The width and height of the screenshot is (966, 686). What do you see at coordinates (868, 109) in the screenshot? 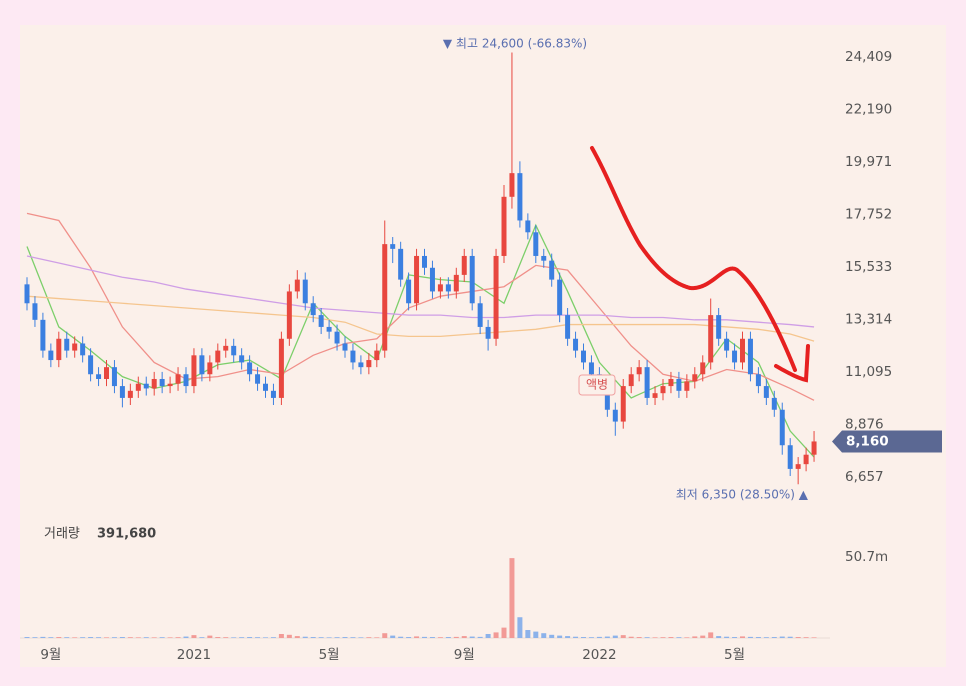
I see `y-tick-label: 22,190` at bounding box center [868, 109].